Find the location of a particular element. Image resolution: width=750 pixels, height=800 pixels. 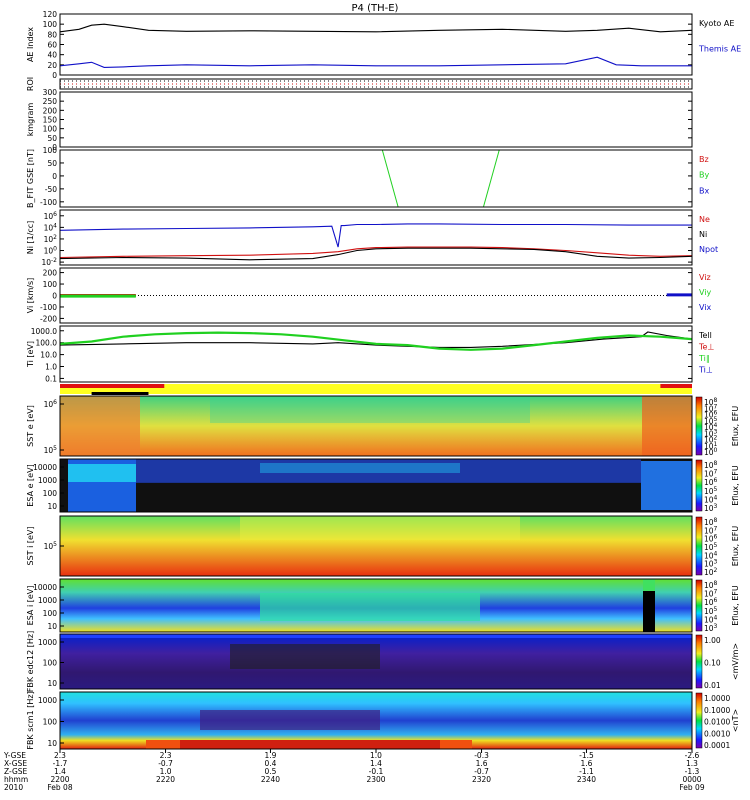

roi-frame is located at coordinates (376, 84).